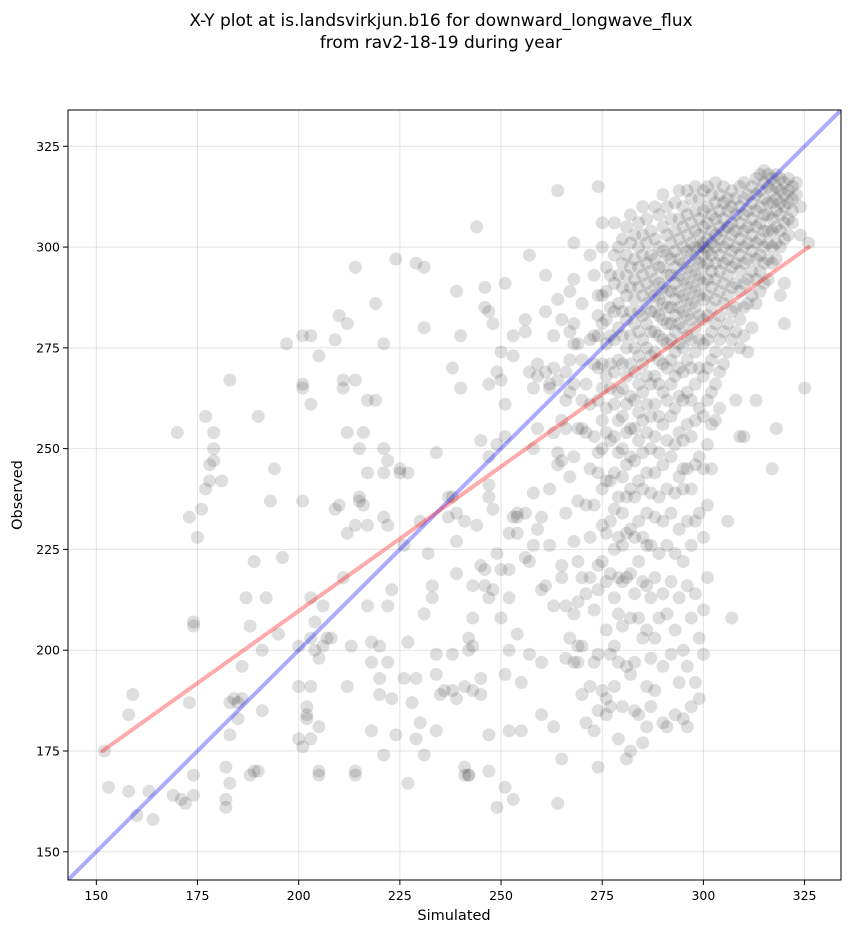 Image resolution: width=851 pixels, height=934 pixels. Describe the element at coordinates (441, 43) in the screenshot. I see `chart-title-line-2: from rav2-18-19 during year` at that location.